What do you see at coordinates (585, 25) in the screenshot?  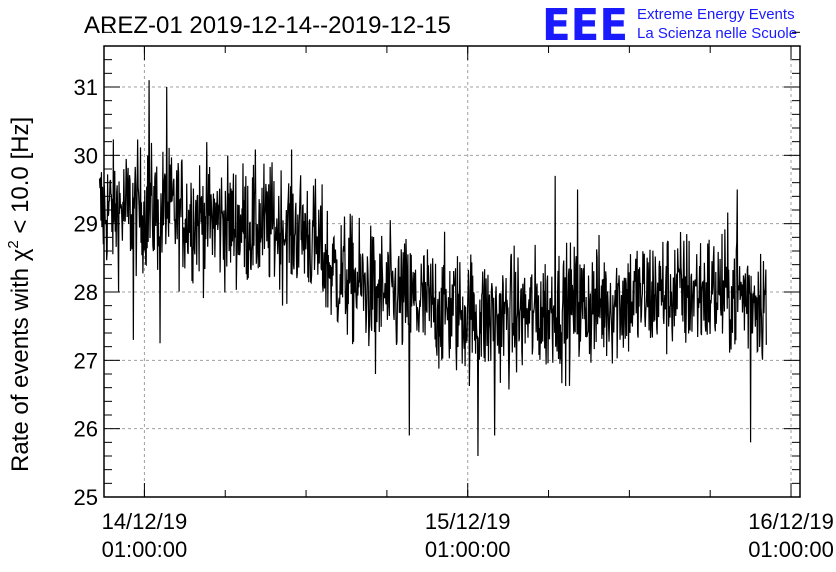 I see `logo-mark: EEE` at bounding box center [585, 25].